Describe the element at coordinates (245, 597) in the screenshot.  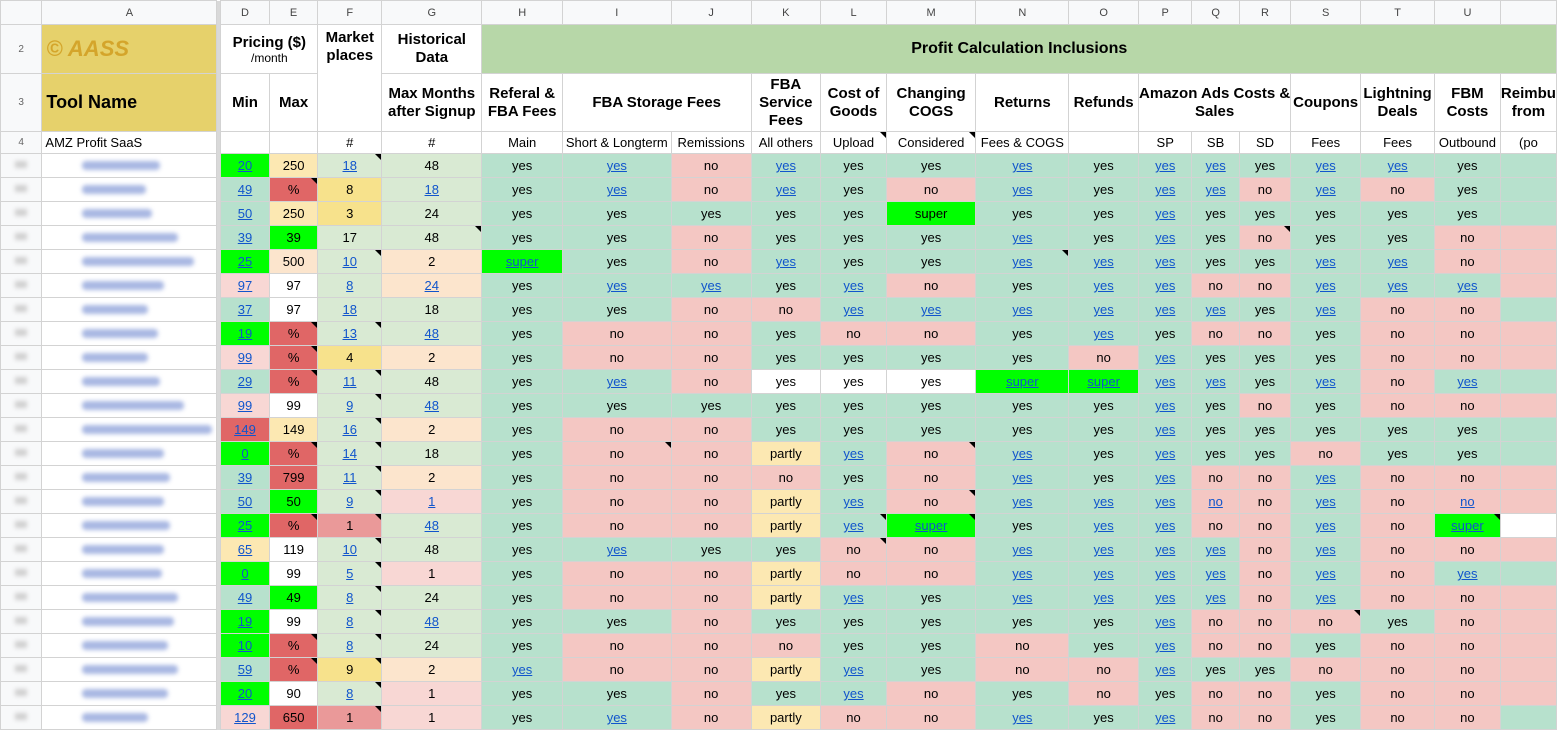
I see `cell-price-min: 49` at that location.